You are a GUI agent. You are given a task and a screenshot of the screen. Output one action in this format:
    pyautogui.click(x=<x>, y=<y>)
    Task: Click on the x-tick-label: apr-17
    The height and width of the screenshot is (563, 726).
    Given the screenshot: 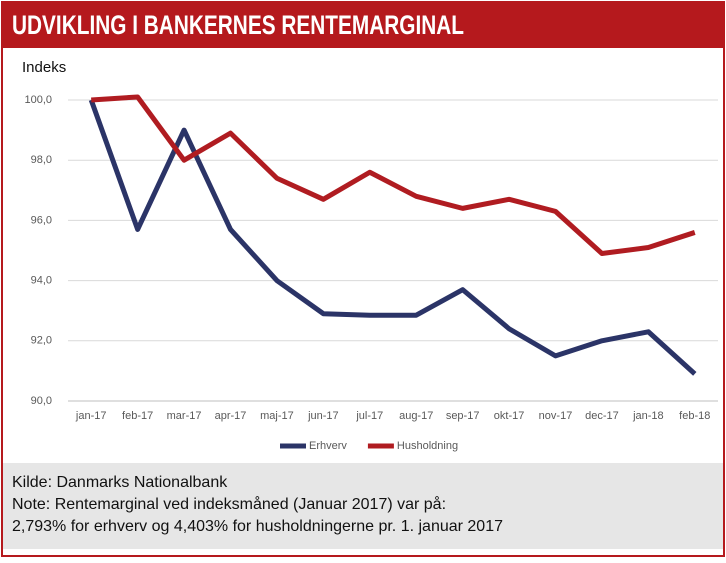 What is the action you would take?
    pyautogui.click(x=231, y=416)
    